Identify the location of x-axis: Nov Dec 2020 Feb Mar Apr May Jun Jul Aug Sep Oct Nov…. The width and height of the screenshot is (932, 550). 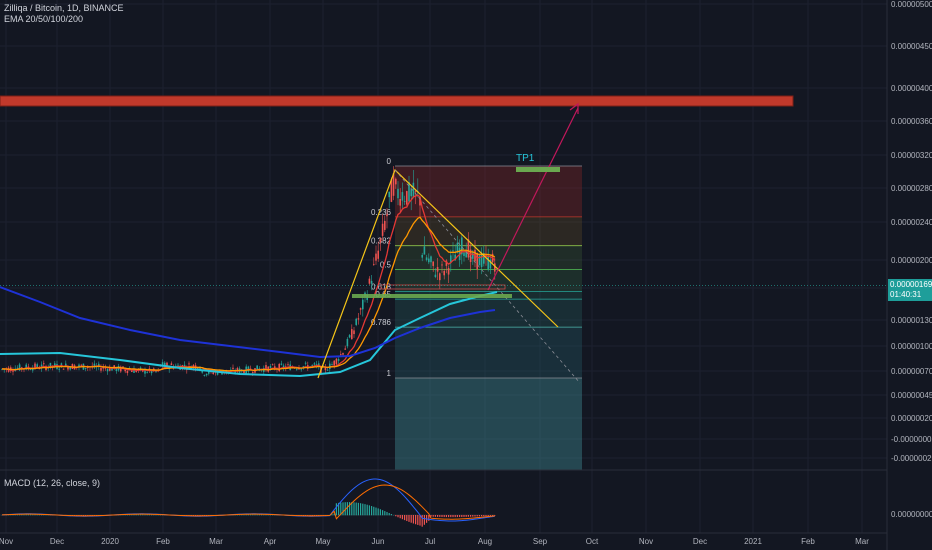
(443, 507).